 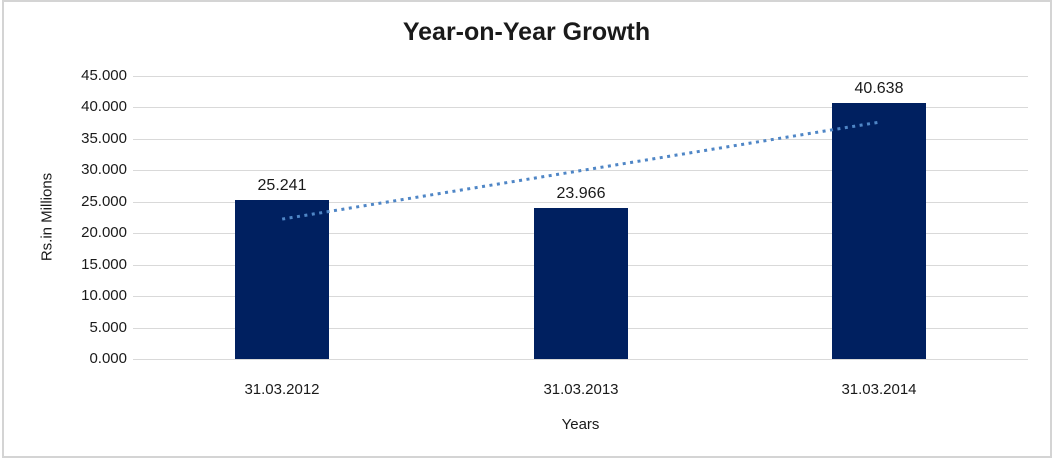 I want to click on bar-data-label: 40.638, so click(x=879, y=88).